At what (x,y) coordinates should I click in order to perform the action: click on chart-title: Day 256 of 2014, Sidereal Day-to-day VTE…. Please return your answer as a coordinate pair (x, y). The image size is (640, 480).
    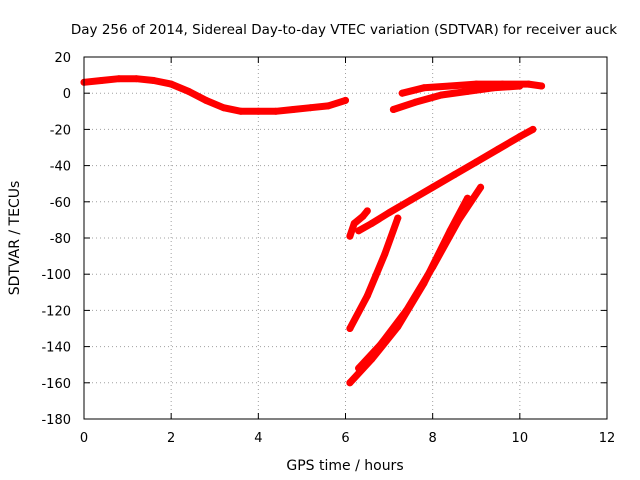
    Looking at the image, I should click on (344, 30).